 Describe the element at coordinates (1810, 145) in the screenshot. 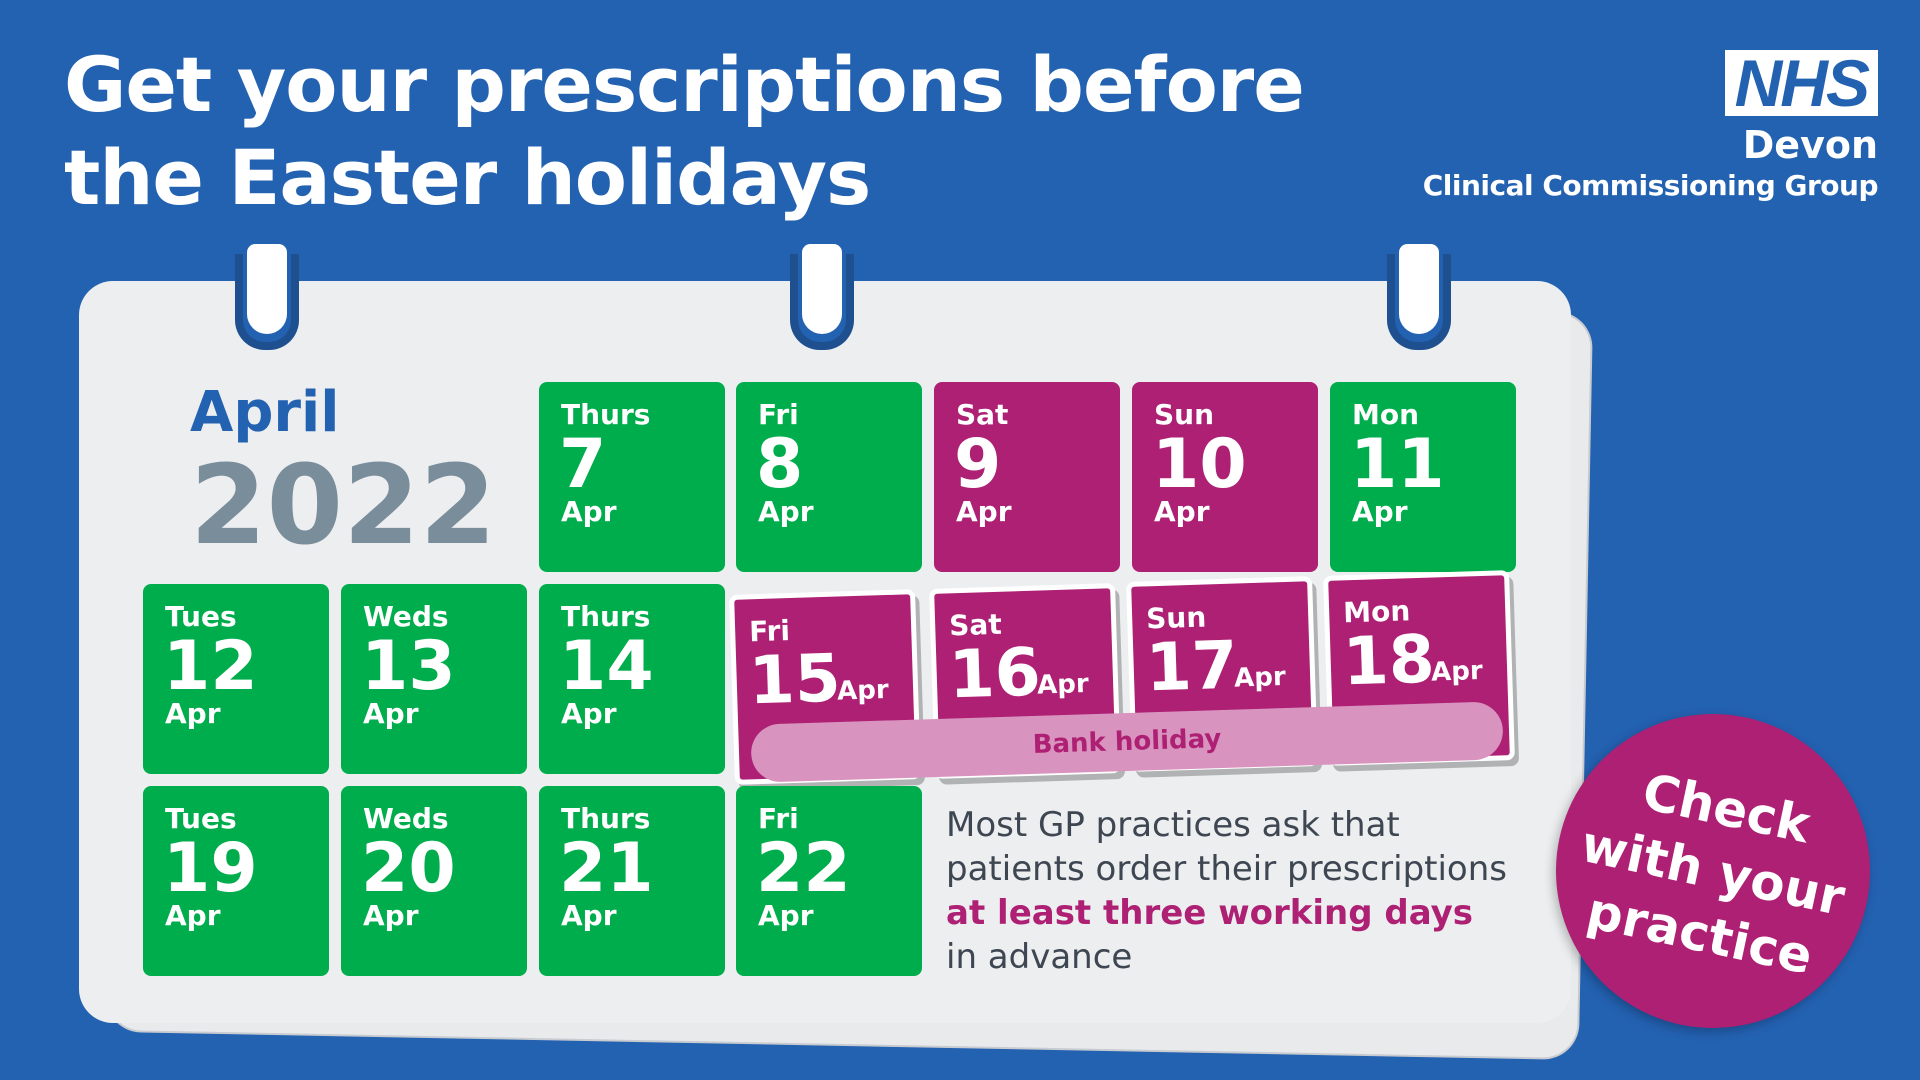

I see `org-name: Devon` at that location.